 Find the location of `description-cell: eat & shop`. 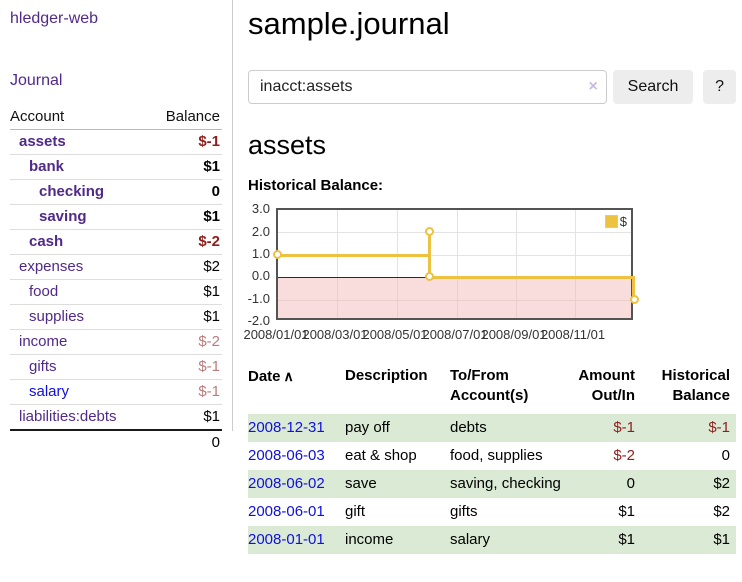

description-cell: eat & shop is located at coordinates (381, 455).